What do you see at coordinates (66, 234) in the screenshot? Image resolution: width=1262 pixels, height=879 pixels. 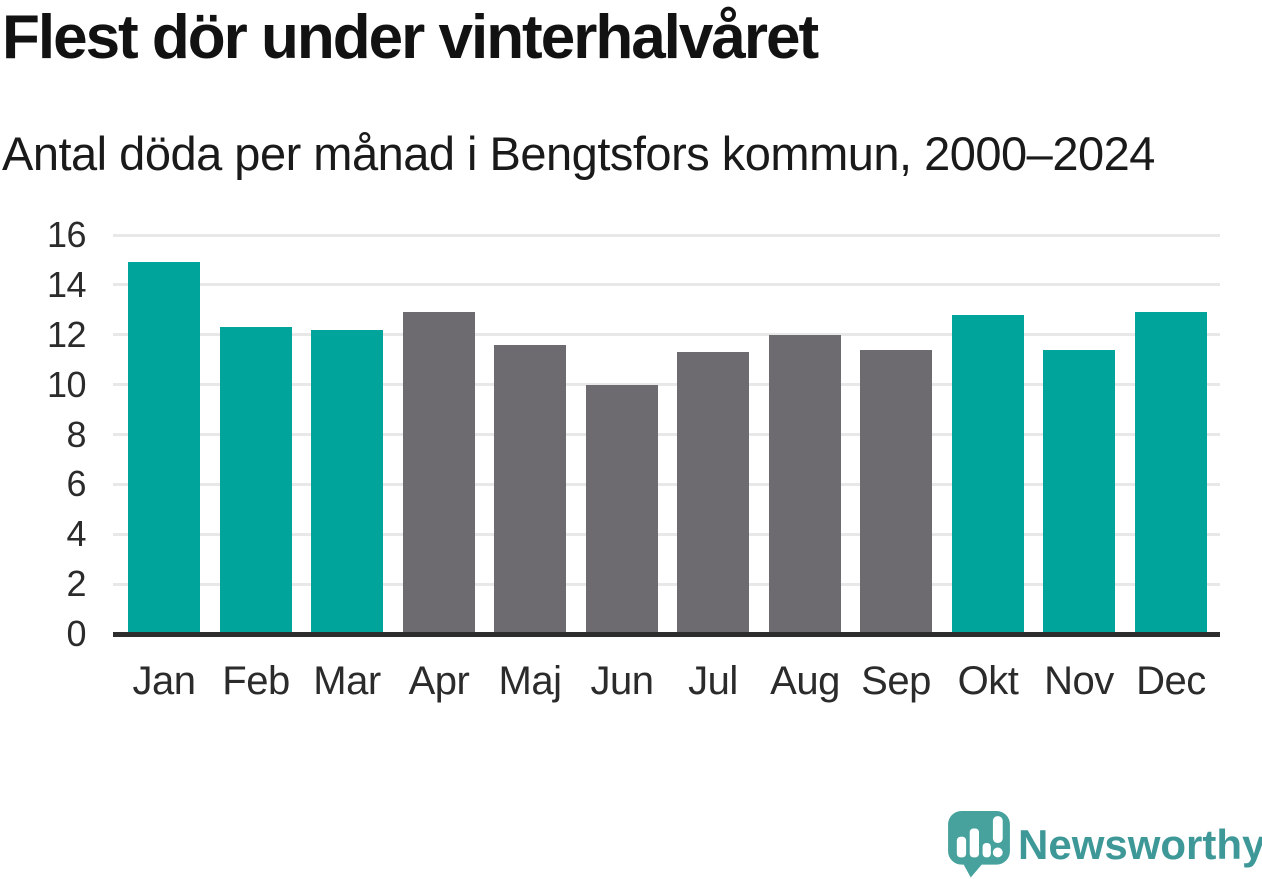 I see `y-tick-label: 16` at bounding box center [66, 234].